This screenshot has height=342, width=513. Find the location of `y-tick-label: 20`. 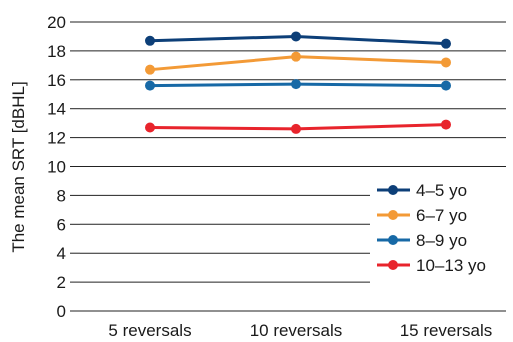

y-tick-label: 20 is located at coordinates (56, 22).